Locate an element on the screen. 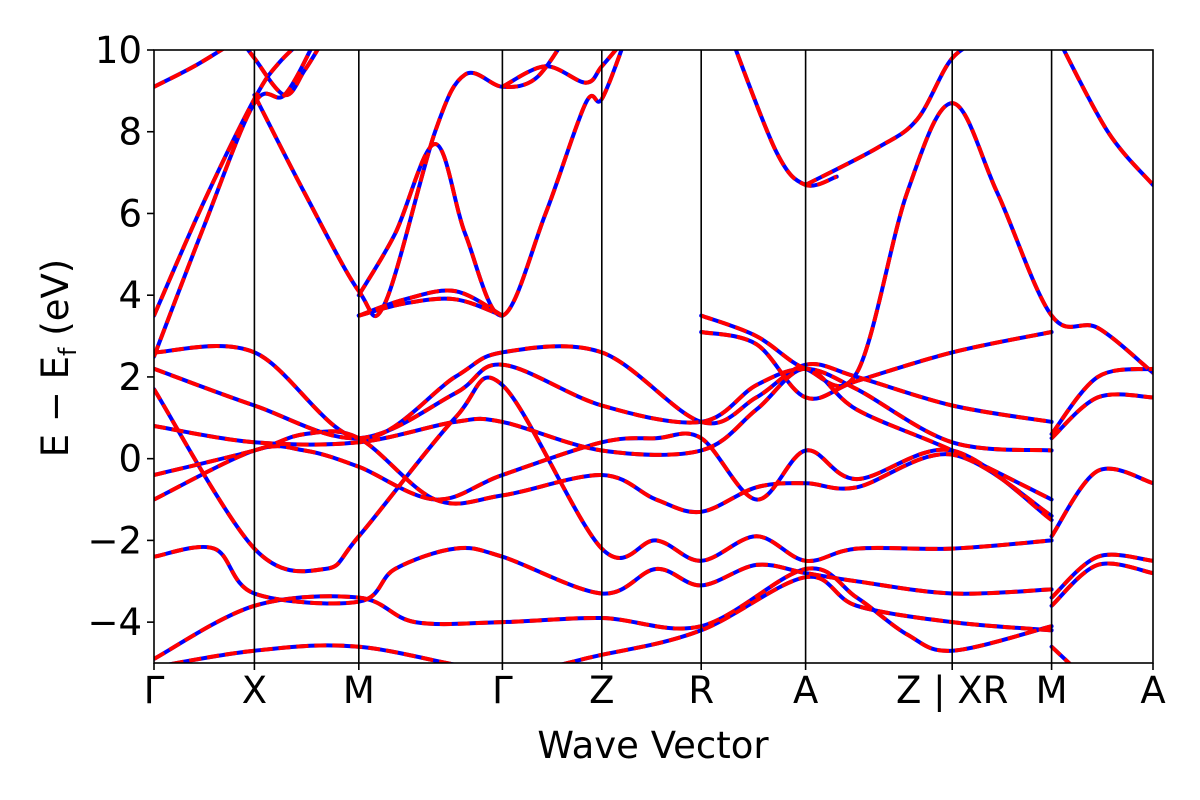 This screenshot has height=800, width=1200. y-tick-label-1: 10 is located at coordinates (118, 50).